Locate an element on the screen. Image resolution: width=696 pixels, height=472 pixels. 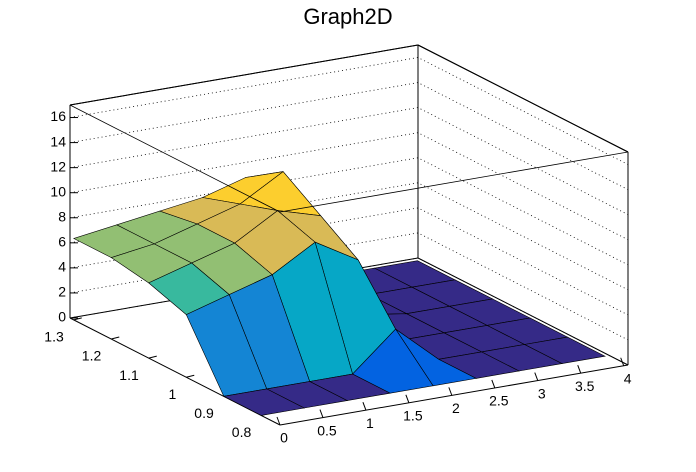
z-tick-label: 0 is located at coordinates (62, 317).